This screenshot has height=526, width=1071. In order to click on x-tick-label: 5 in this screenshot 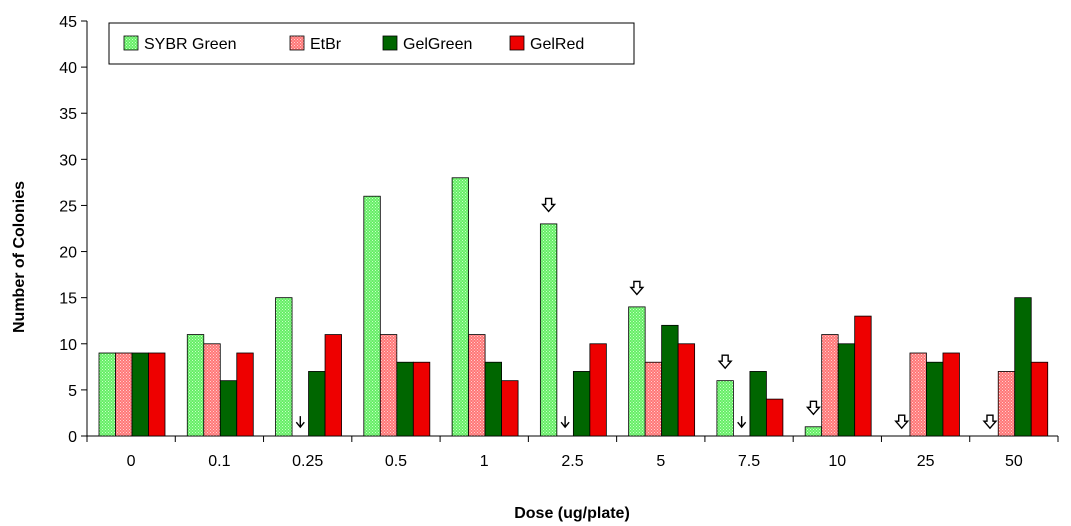, I will do `click(660, 461)`.